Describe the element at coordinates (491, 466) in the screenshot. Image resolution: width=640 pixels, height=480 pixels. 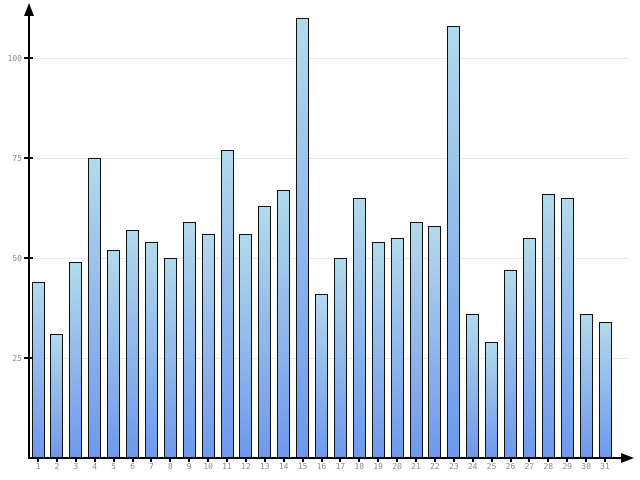
I see `x-tick-label: 25` at that location.